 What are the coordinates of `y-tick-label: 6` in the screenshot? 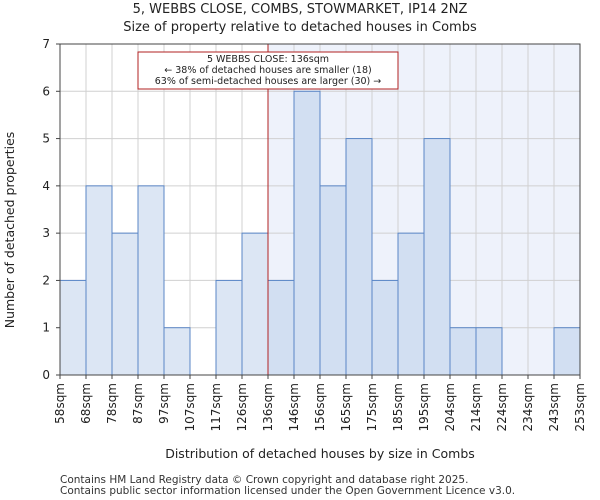 It's located at (46, 91).